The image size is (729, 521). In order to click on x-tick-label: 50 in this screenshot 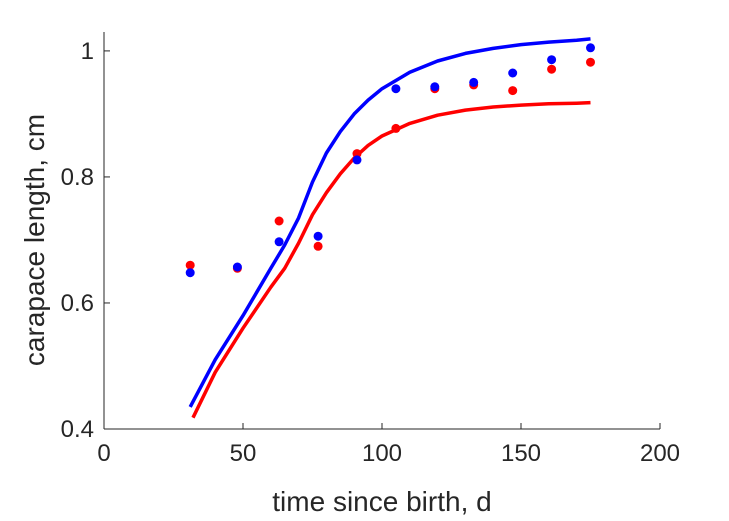, I will do `click(243, 453)`.